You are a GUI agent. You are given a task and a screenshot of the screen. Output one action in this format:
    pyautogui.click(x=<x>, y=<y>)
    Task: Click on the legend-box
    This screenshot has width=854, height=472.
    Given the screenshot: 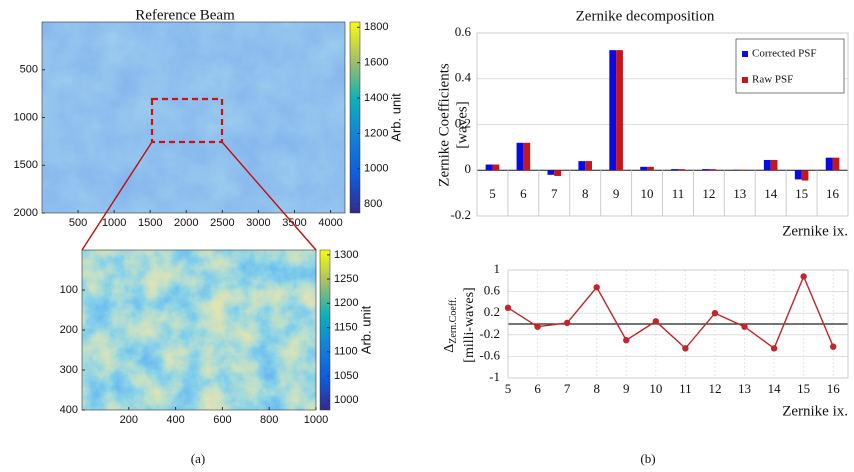 What is the action you would take?
    pyautogui.click(x=790, y=66)
    